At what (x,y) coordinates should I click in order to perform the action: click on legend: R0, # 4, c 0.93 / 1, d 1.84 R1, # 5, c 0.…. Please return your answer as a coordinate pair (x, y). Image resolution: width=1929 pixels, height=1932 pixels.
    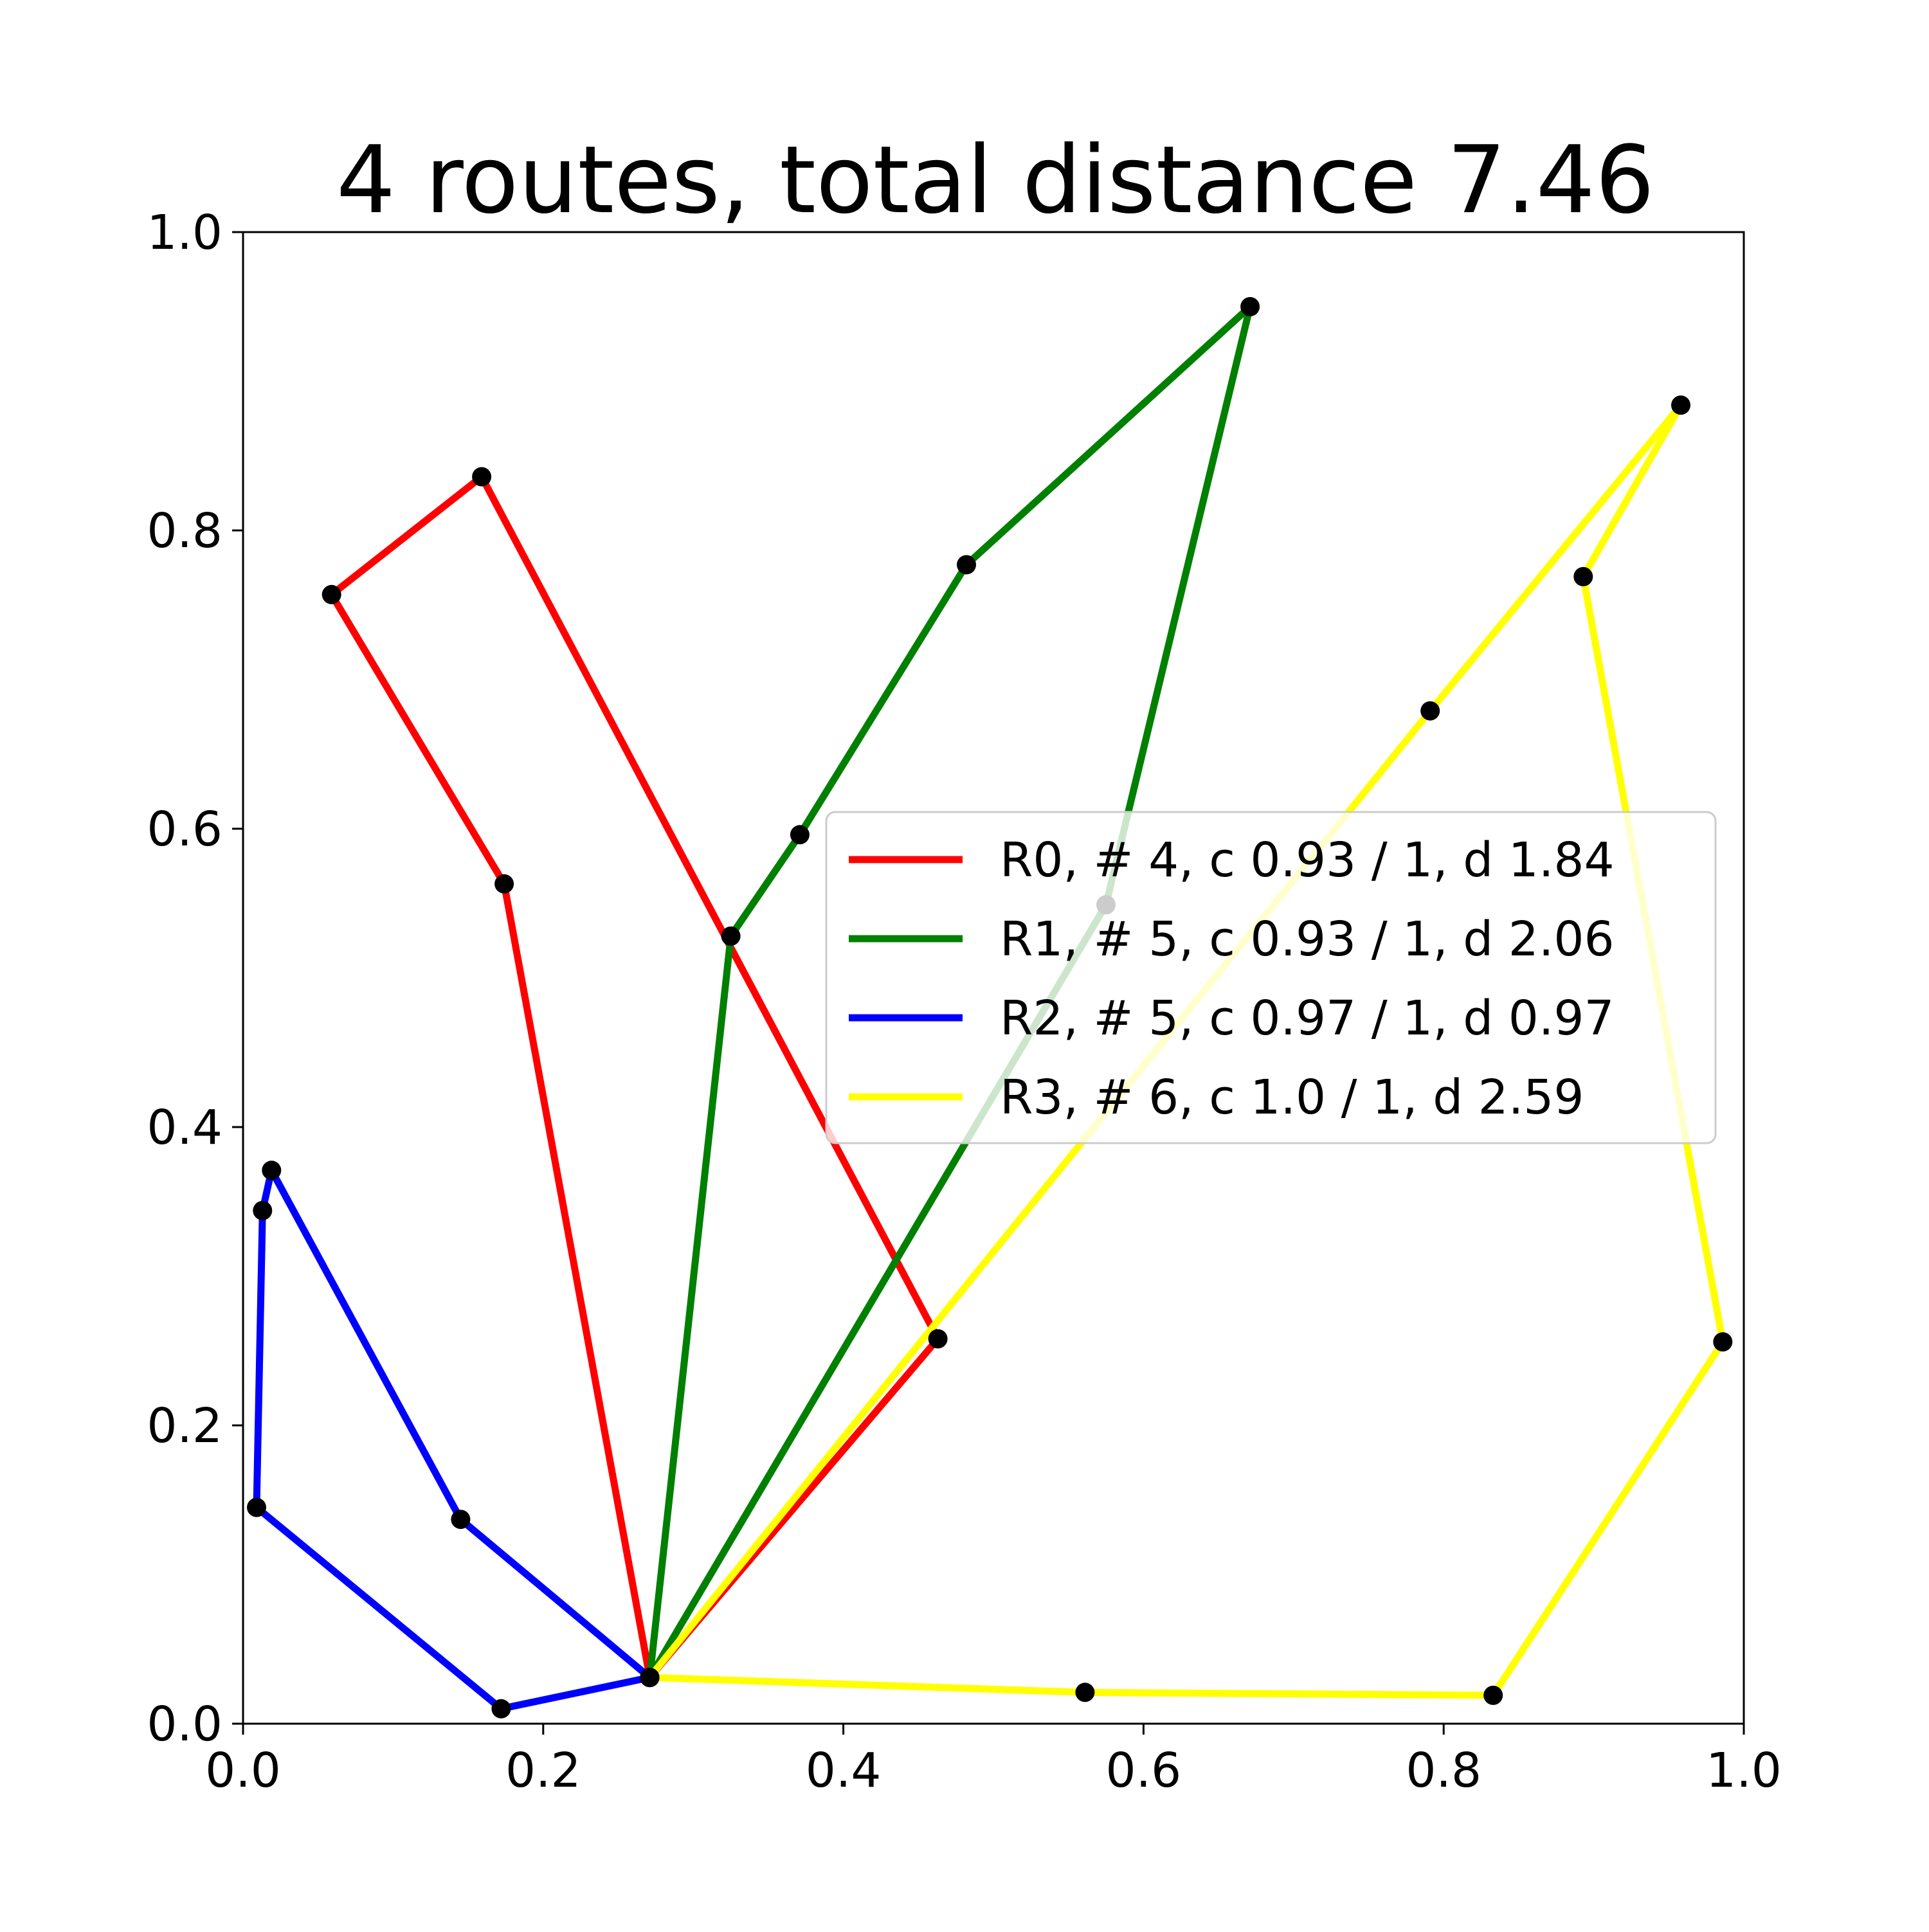
    Looking at the image, I should click on (1271, 977).